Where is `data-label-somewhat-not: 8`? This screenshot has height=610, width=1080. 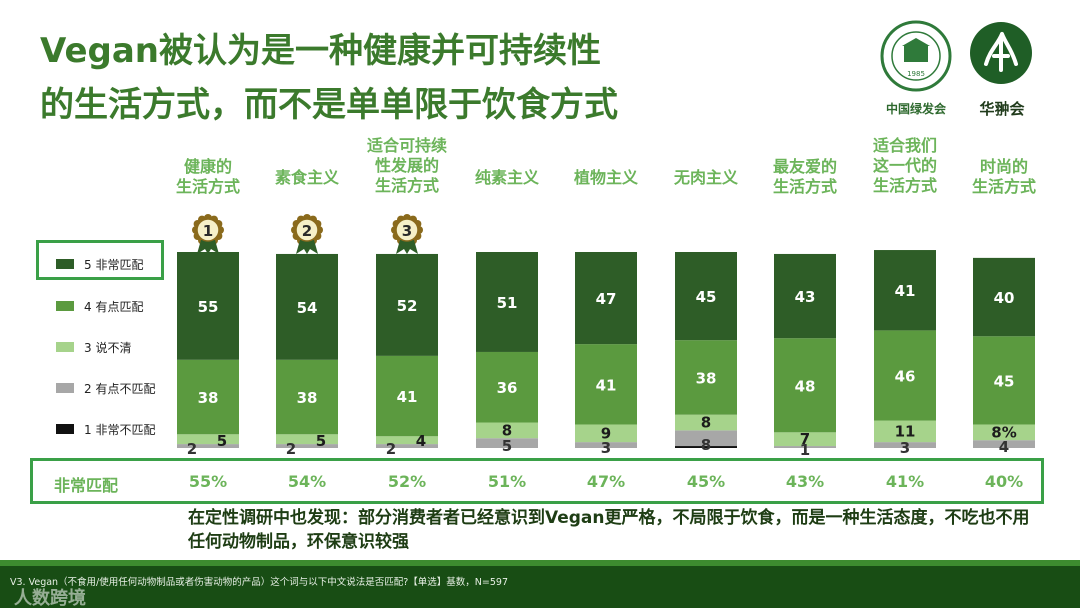 data-label-somewhat-not: 8 is located at coordinates (706, 445).